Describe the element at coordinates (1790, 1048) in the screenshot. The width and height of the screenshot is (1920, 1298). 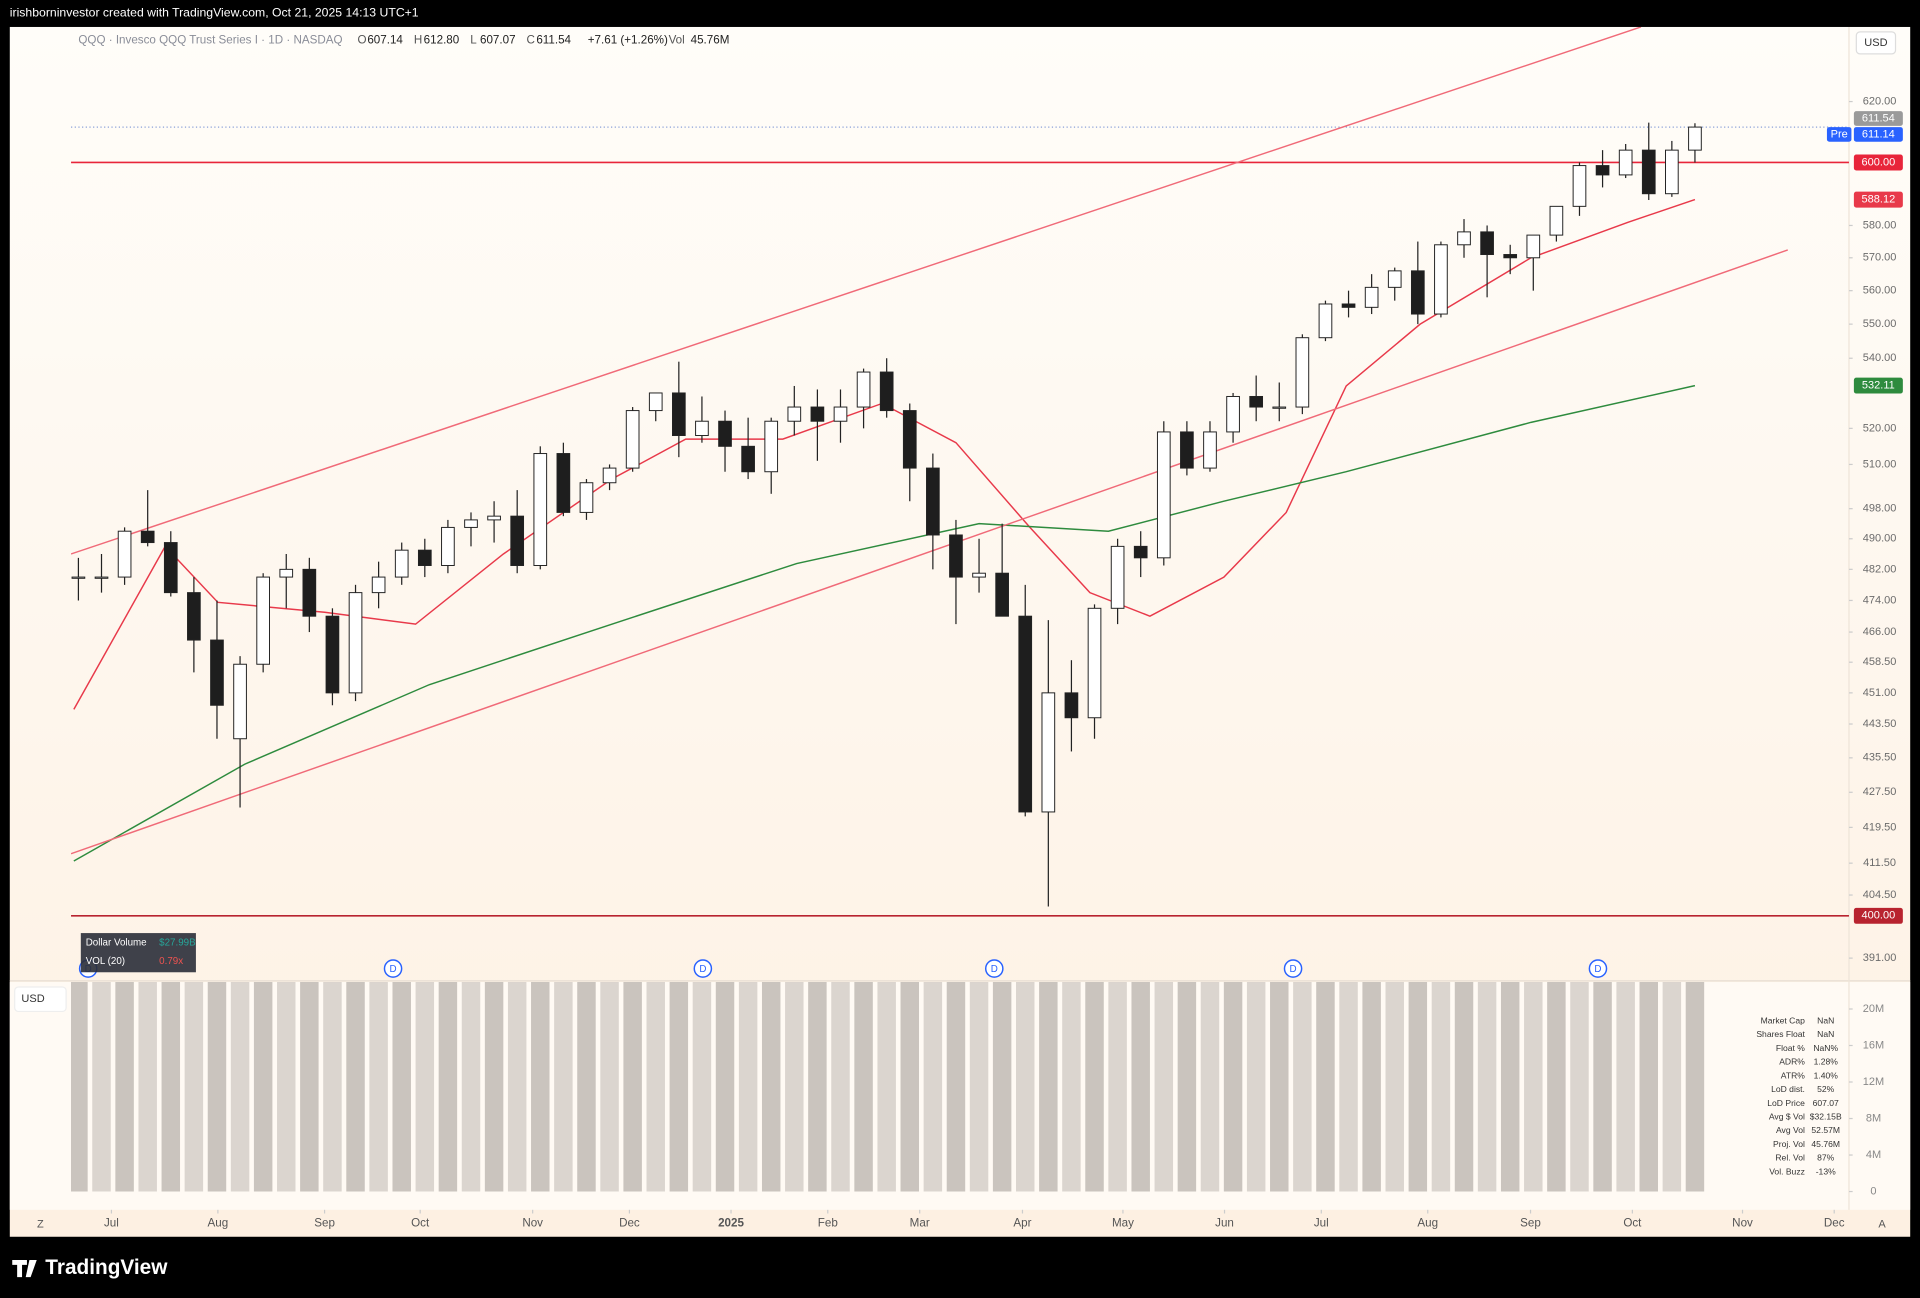
I see `stat-label: Float %` at that location.